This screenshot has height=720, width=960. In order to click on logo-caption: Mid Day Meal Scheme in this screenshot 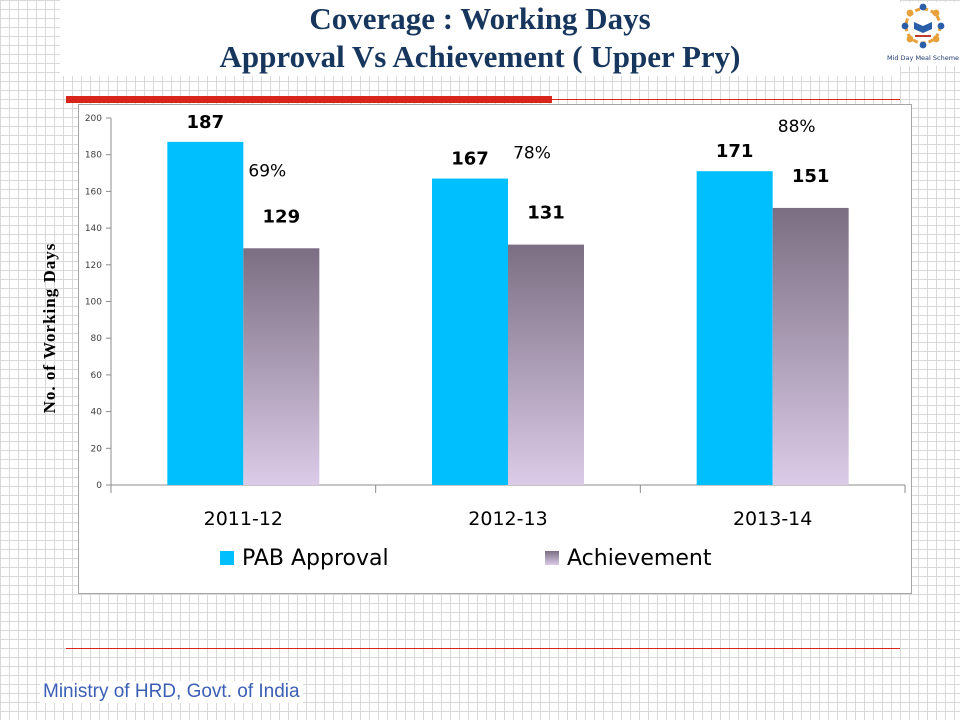, I will do `click(923, 58)`.